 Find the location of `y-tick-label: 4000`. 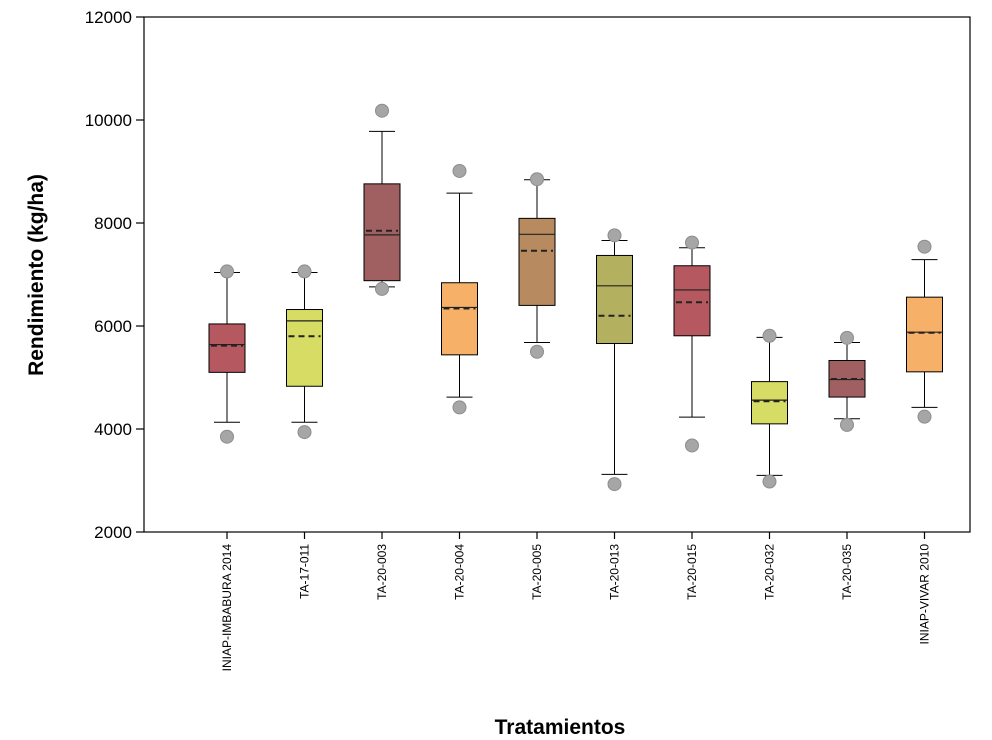

y-tick-label: 4000 is located at coordinates (113, 429).